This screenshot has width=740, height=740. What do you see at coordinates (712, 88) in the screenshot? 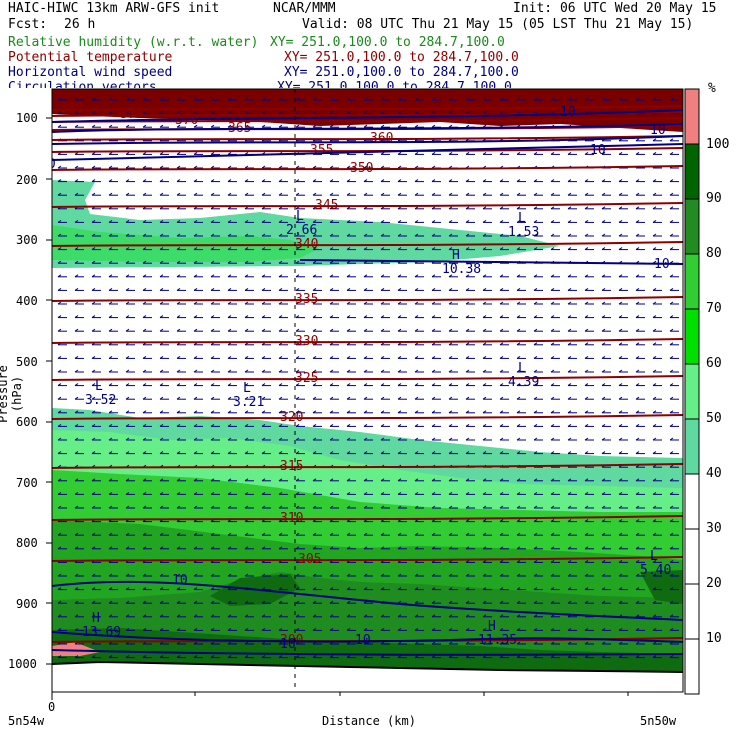
I see `colorbar-unit: %` at bounding box center [712, 88].